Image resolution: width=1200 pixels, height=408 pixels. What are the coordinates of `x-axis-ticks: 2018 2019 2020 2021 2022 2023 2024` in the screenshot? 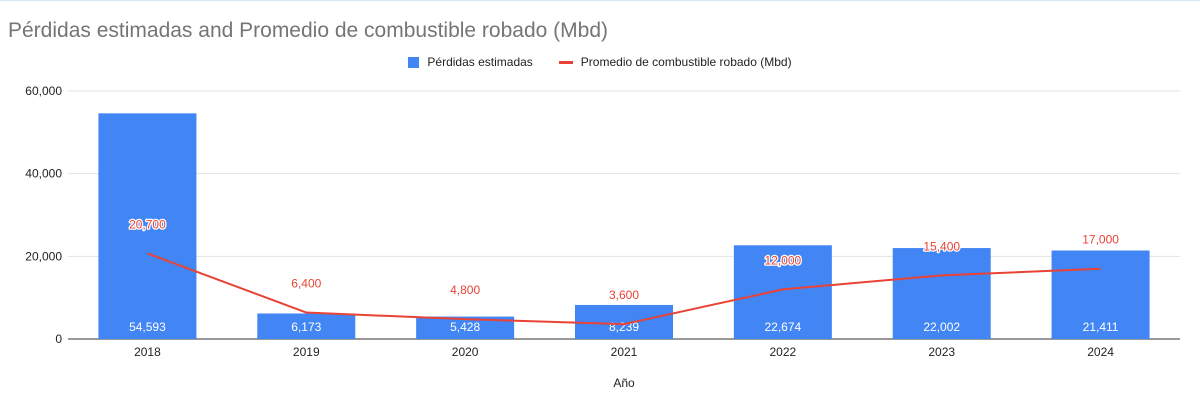 It's located at (624, 352).